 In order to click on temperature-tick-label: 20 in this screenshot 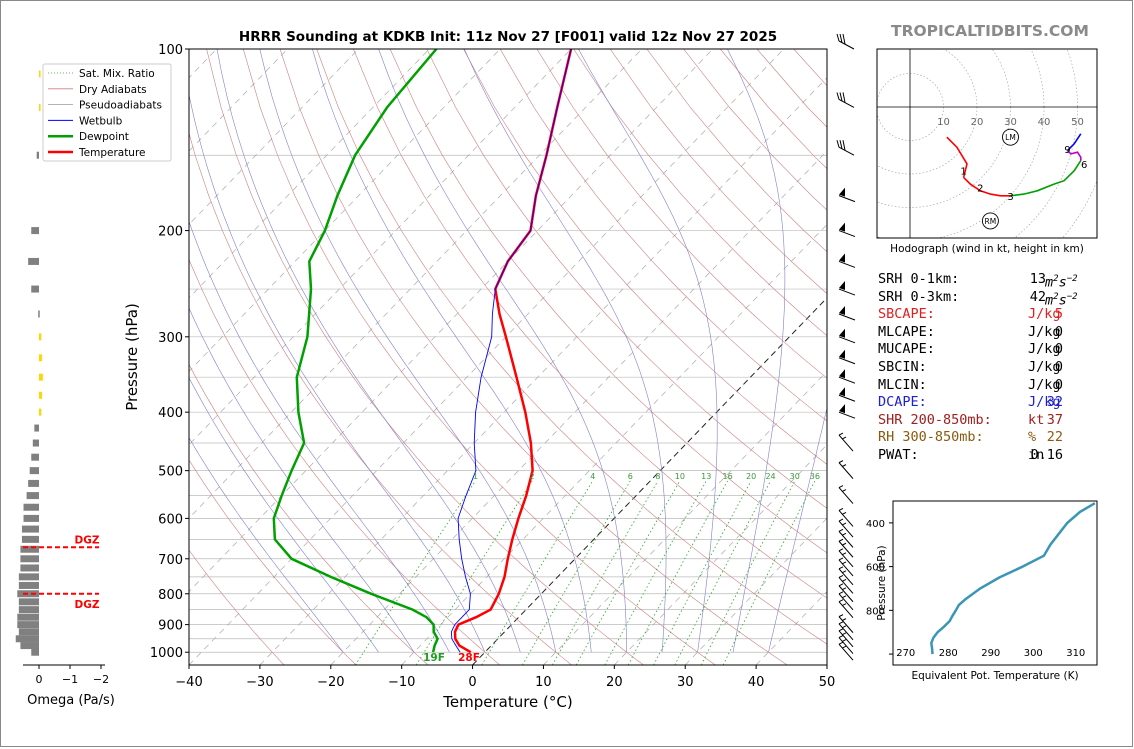, I will do `click(614, 682)`.